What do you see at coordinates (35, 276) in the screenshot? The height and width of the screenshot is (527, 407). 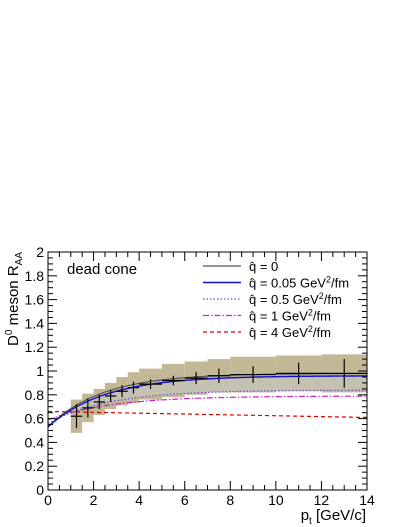 I see `y-tick-label: 1.8` at bounding box center [35, 276].